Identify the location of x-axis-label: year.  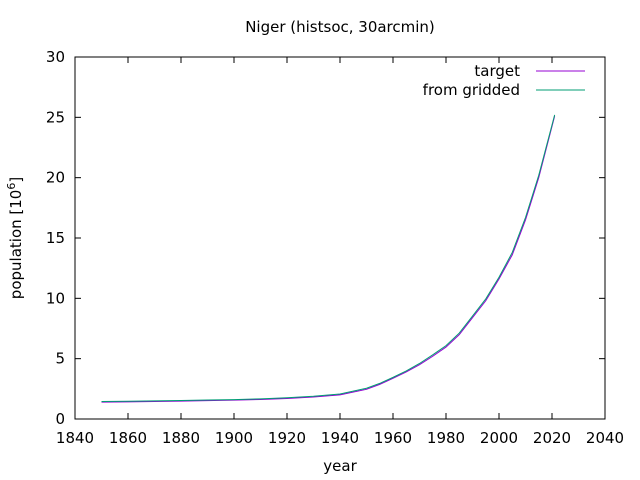
(340, 466).